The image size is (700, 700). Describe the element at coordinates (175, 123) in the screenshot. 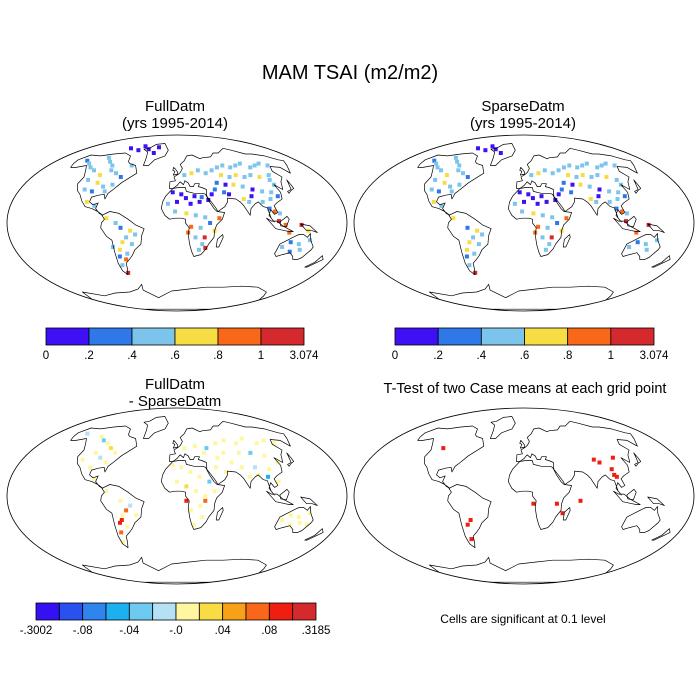

I see `panel1-title-line2: (yrs 1995-2014)` at that location.